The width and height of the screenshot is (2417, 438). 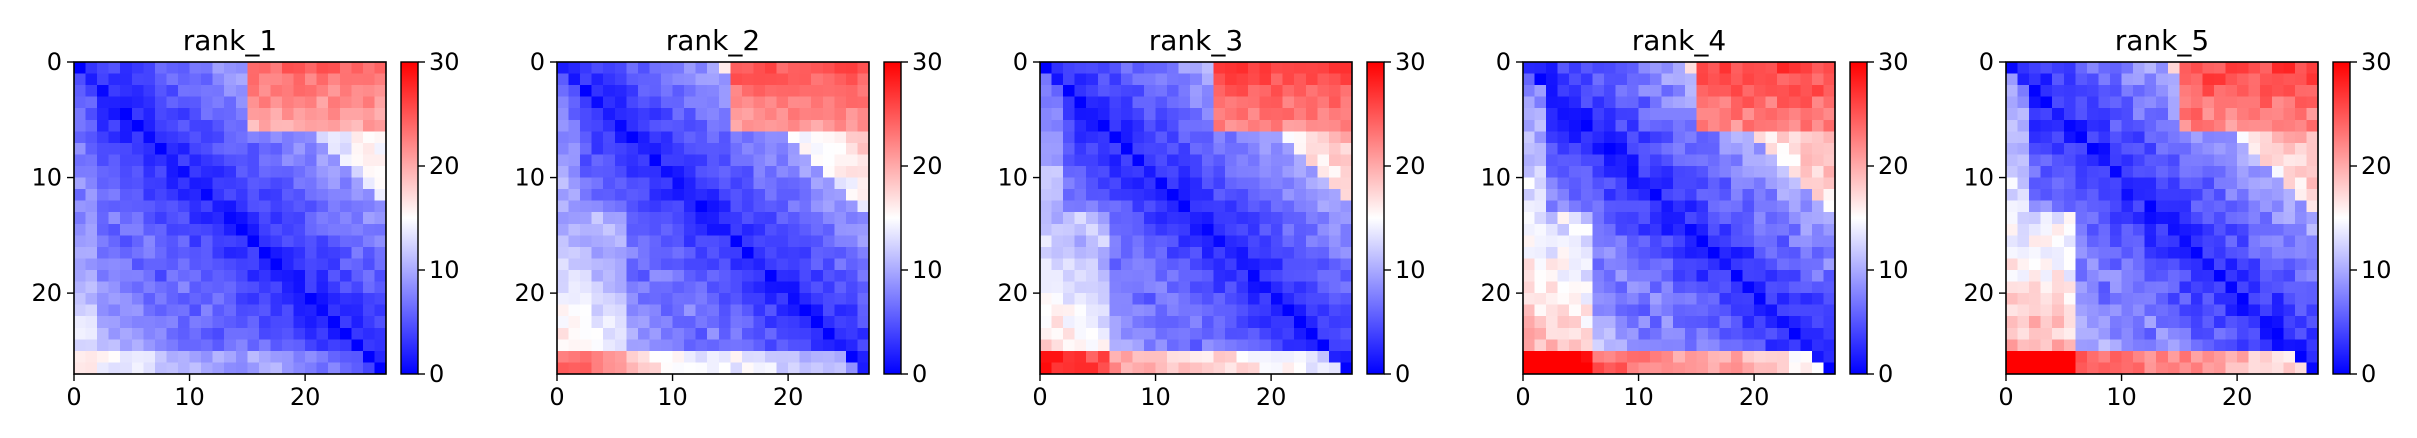 What do you see at coordinates (1410, 270) in the screenshot?
I see `colorbar-tick-label: 10` at bounding box center [1410, 270].